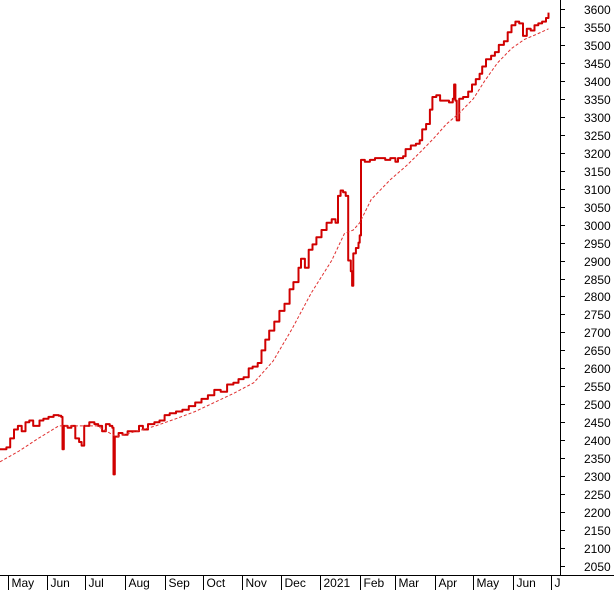 This screenshot has height=595, width=614. What do you see at coordinates (597, 459) in the screenshot?
I see `y-tick-label: 2350` at bounding box center [597, 459].